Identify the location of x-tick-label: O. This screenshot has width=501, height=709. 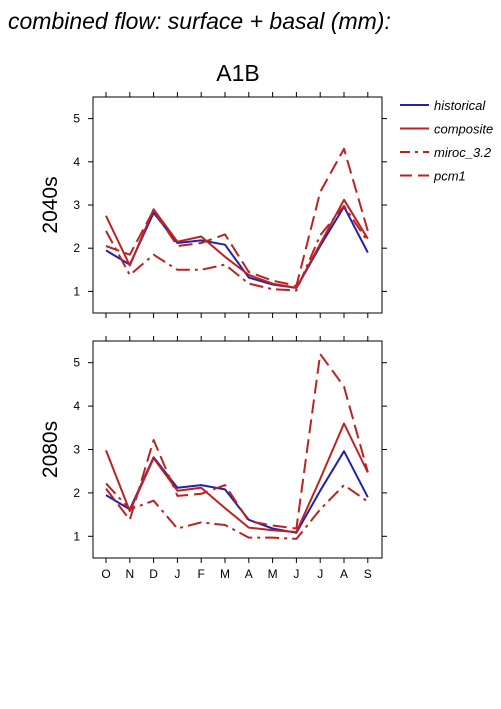
(105, 574).